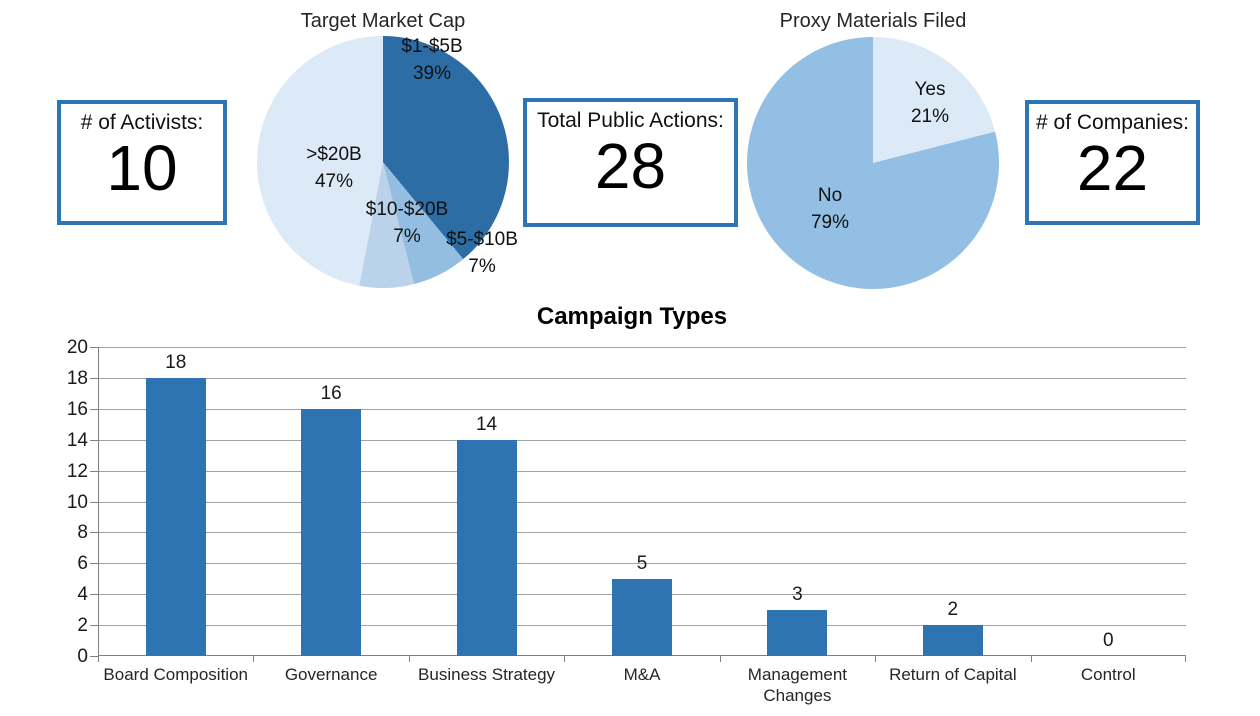 This screenshot has width=1260, height=716. What do you see at coordinates (830, 222) in the screenshot?
I see `slice-pct: 79%` at bounding box center [830, 222].